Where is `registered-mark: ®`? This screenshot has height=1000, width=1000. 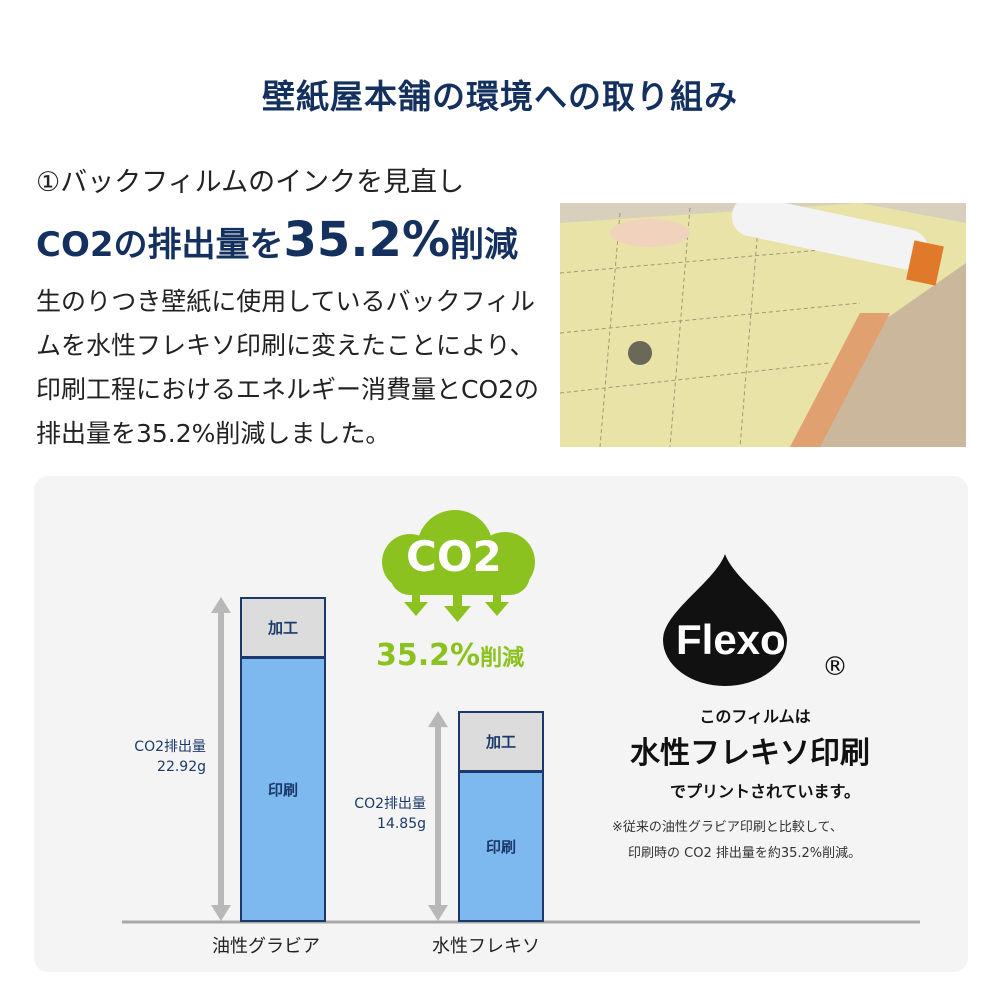 registered-mark: ® is located at coordinates (835, 667).